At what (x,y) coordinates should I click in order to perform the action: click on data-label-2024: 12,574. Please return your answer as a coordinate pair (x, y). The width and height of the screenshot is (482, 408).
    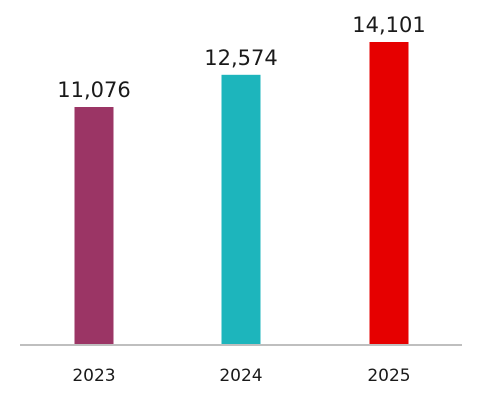
    Looking at the image, I should click on (240, 58).